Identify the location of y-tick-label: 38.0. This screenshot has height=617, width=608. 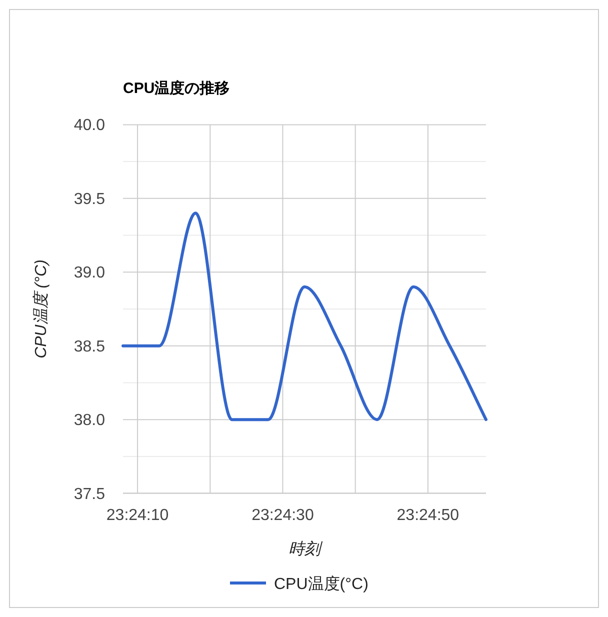
(90, 421).